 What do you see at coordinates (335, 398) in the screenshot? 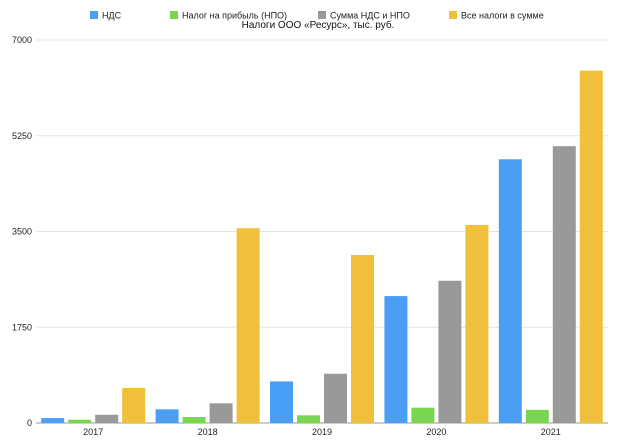
I see `bar-сумма-ндс-и-нпо-2019` at bounding box center [335, 398].